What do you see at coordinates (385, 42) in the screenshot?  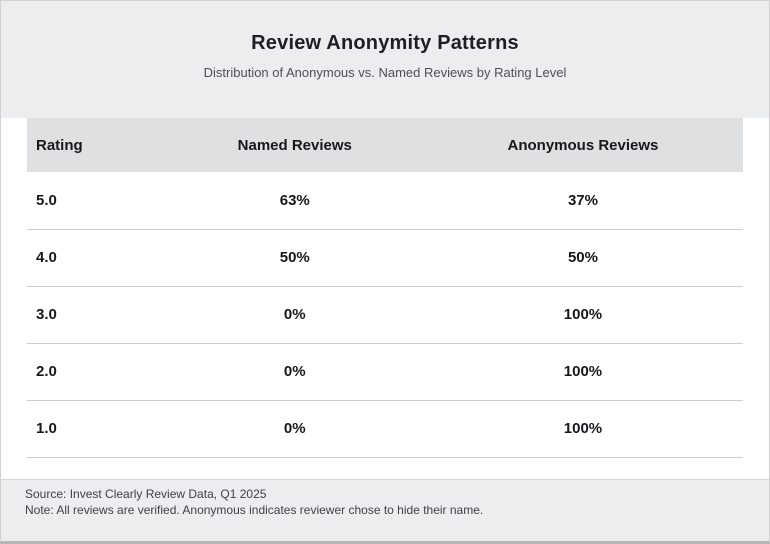 I see `page-title: Review Anonymity Patterns` at bounding box center [385, 42].